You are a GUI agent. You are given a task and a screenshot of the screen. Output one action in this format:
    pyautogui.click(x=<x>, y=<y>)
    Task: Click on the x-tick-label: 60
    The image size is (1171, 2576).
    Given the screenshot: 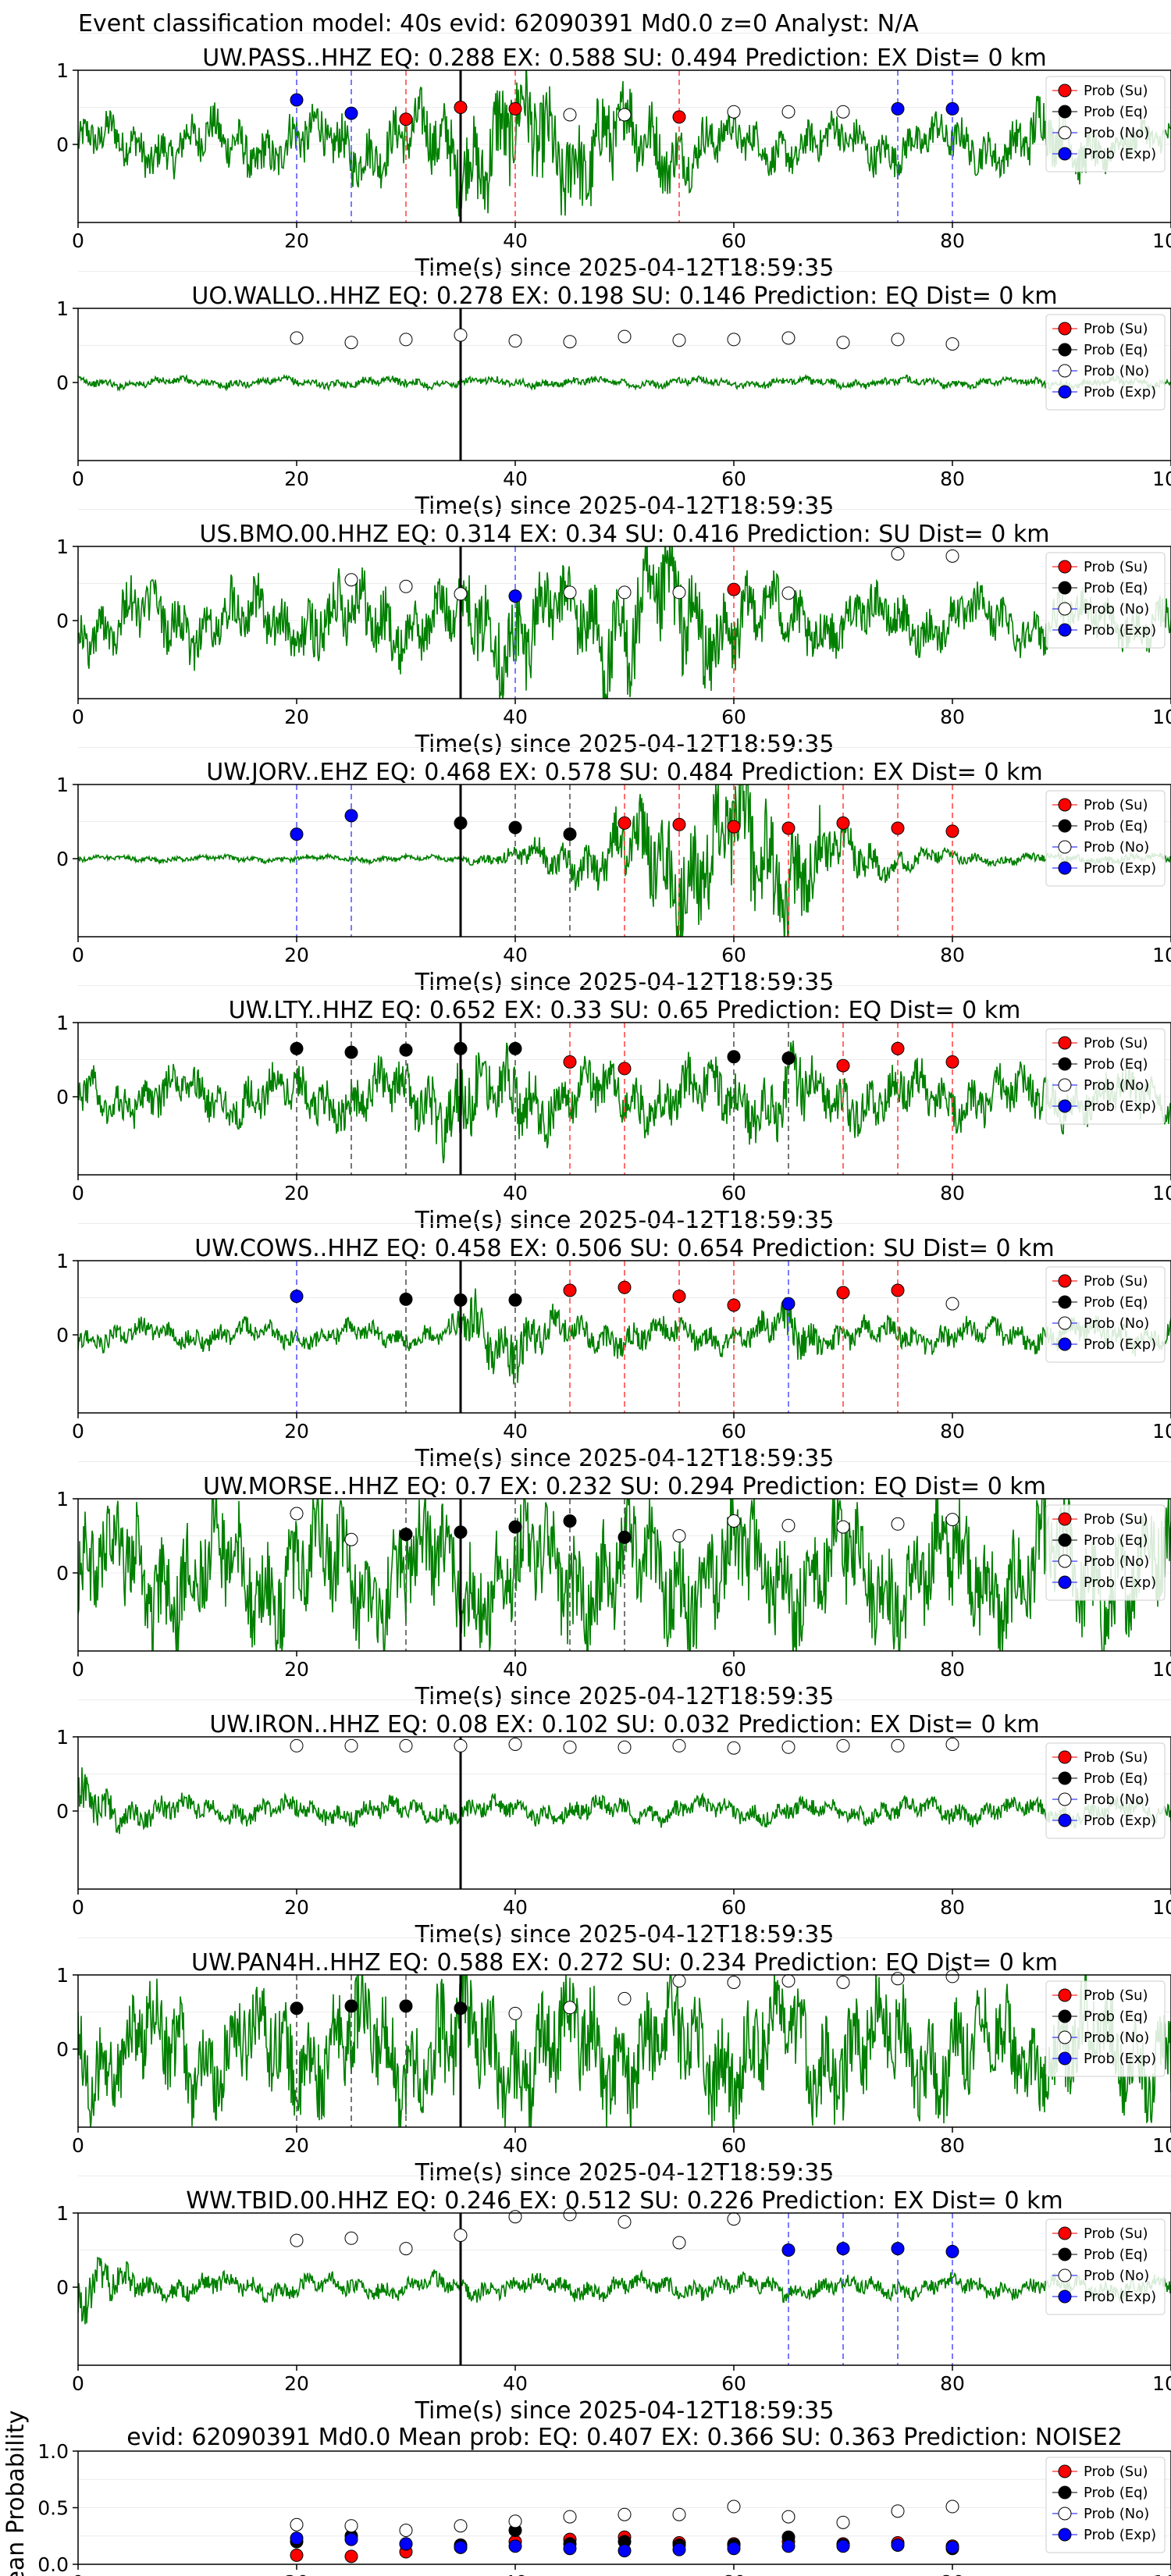 What is the action you would take?
    pyautogui.click(x=733, y=1907)
    